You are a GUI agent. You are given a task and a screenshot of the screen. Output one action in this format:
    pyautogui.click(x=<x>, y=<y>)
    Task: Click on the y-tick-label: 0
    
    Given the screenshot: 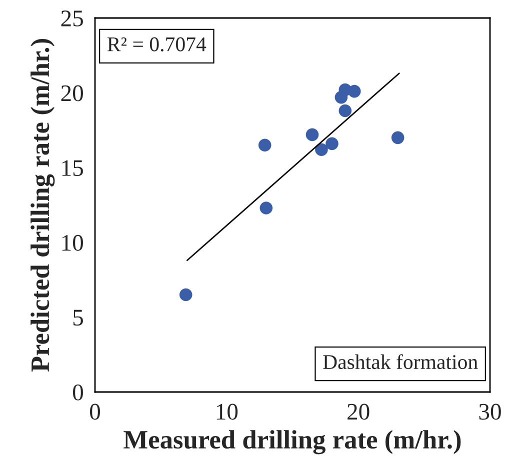 What is the action you would take?
    pyautogui.click(x=77, y=392)
    